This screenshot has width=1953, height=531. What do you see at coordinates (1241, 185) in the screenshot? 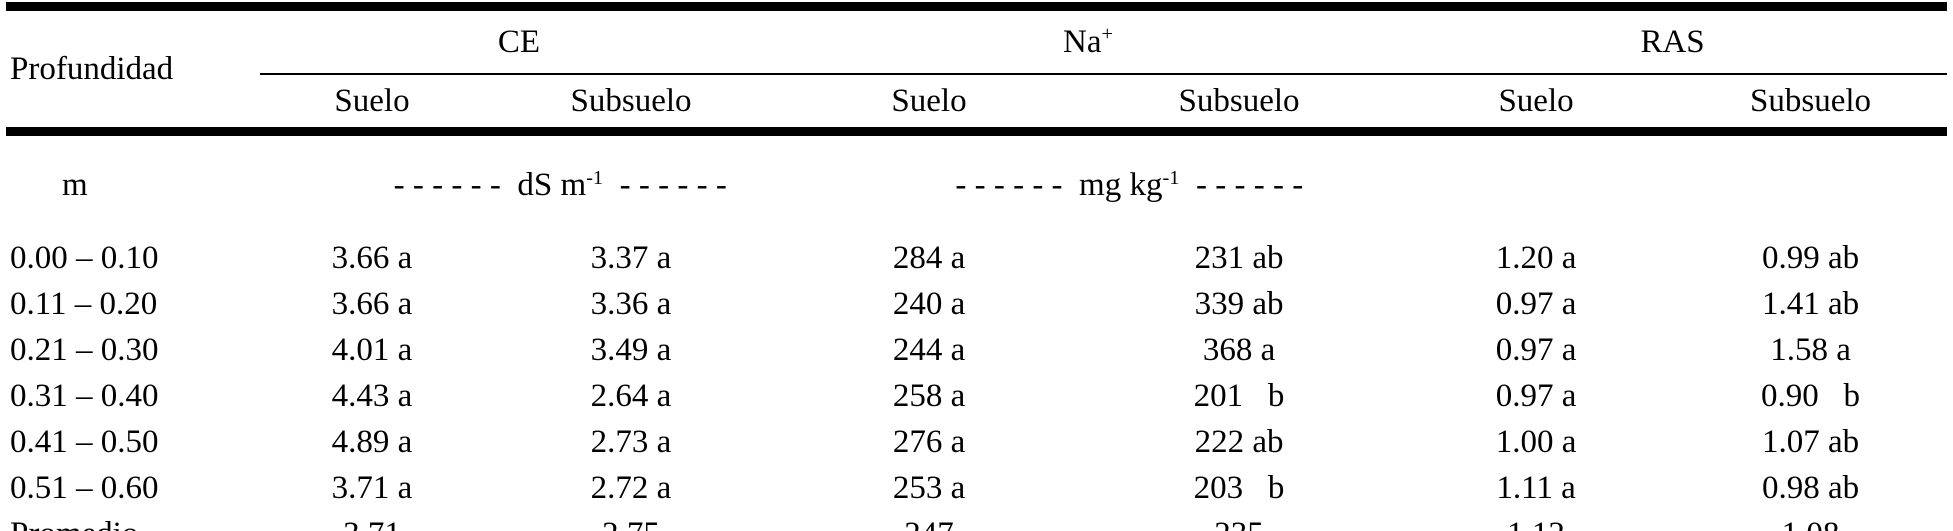
I see `na-unit-post: - - - - - -` at bounding box center [1241, 185].